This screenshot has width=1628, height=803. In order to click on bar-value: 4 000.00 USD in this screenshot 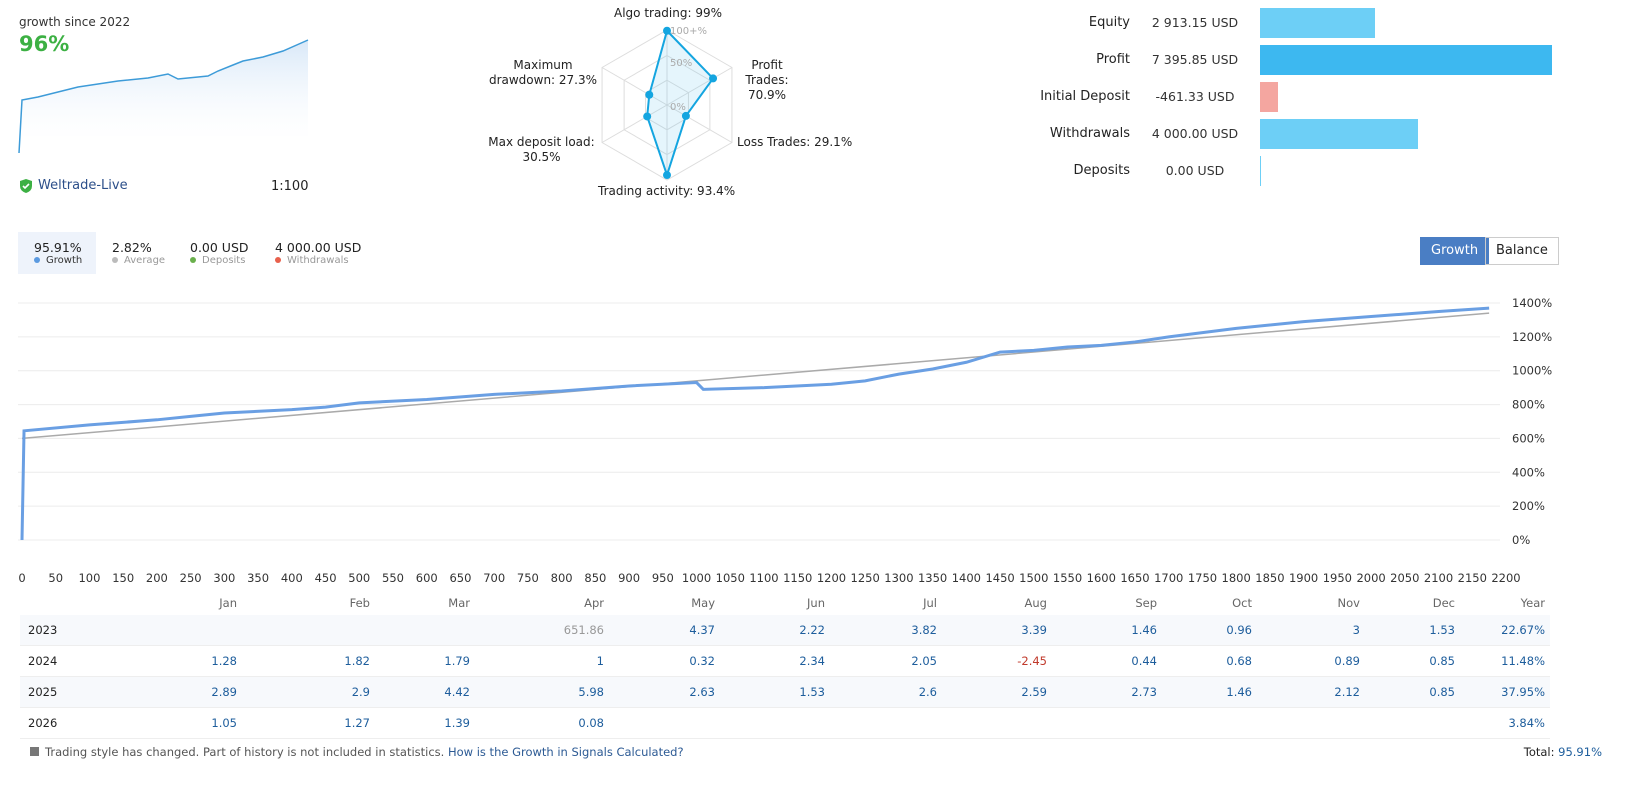, I will do `click(1195, 133)`.